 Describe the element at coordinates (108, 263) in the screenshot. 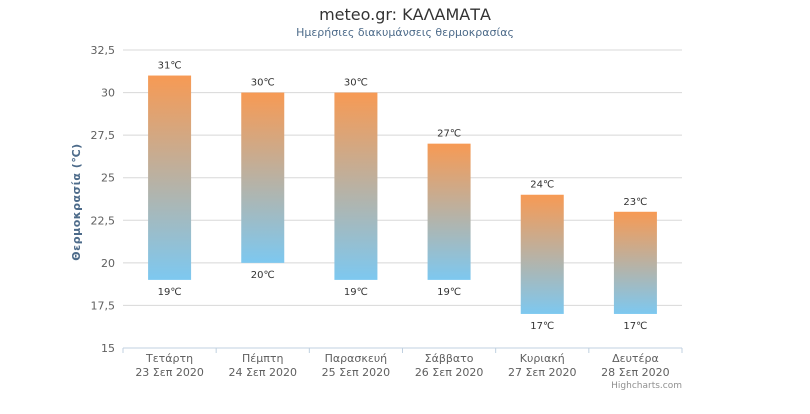

I see `y-tick-label: 20` at that location.